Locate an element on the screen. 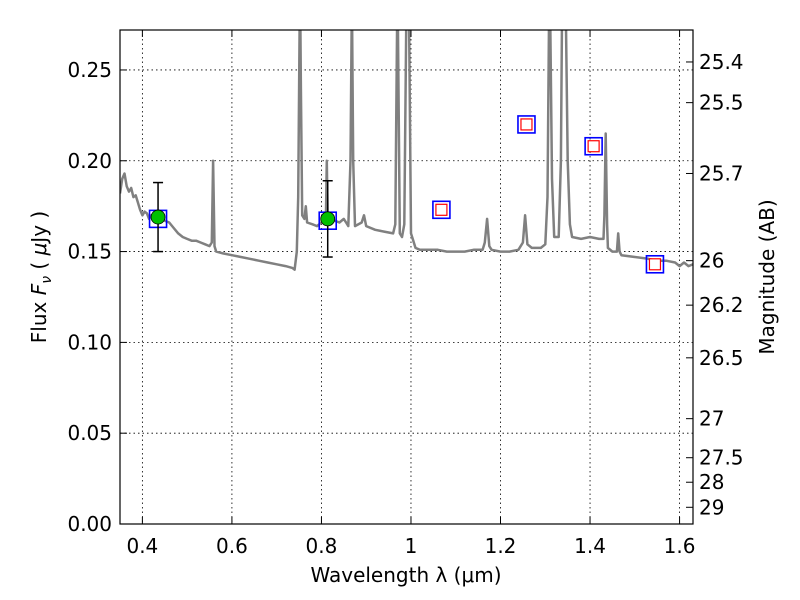 This screenshot has height=600, width=800. x-tick-label: 0.4 is located at coordinates (142, 546).